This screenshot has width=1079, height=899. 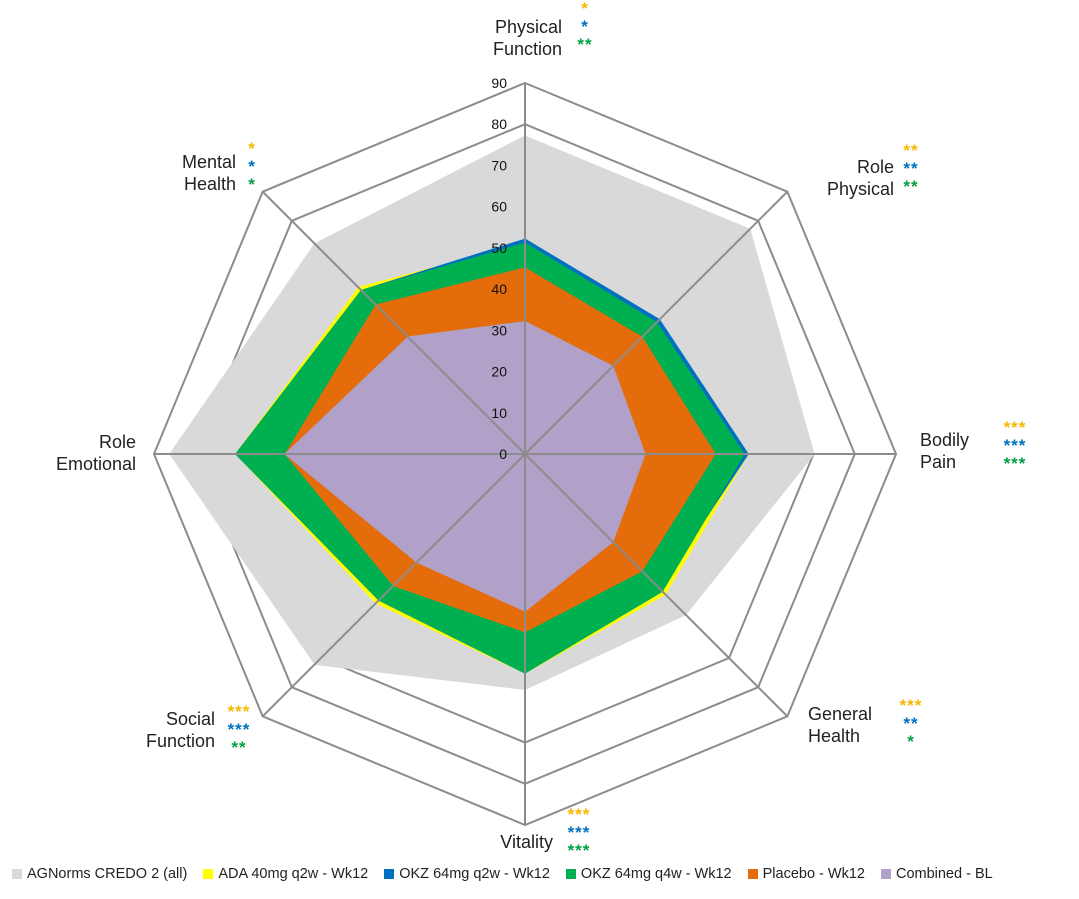 What do you see at coordinates (393, 585) in the screenshot?
I see `spoke-social-function` at bounding box center [393, 585].